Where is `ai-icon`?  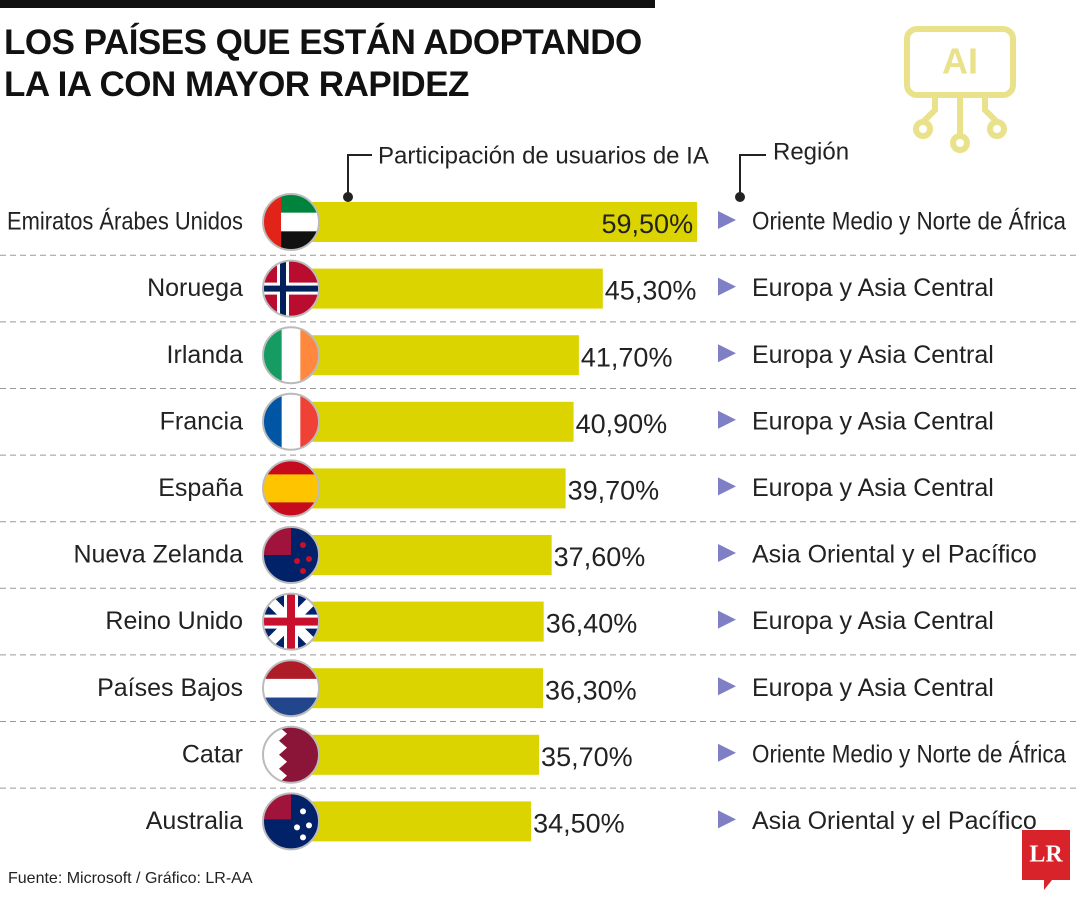
ai-icon is located at coordinates (960, 89).